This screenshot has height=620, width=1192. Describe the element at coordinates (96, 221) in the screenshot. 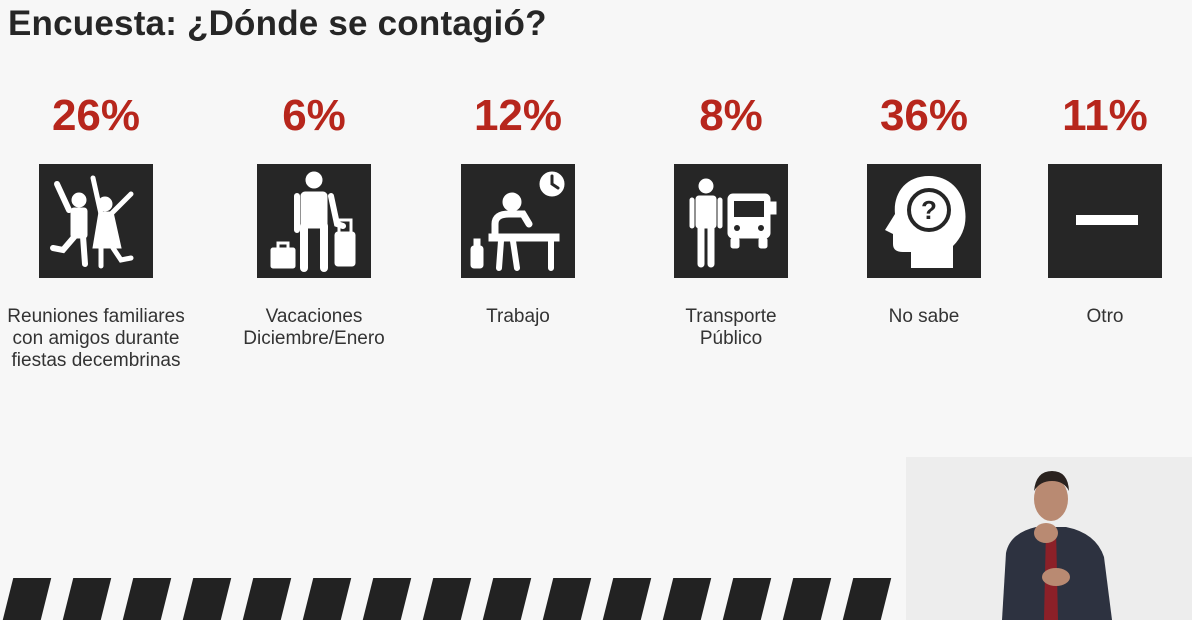

I see `party-people-icon` at that location.